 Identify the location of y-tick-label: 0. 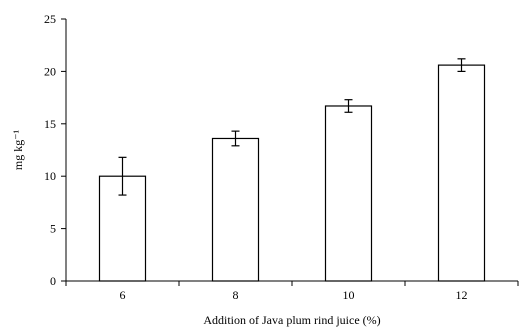
(53, 281).